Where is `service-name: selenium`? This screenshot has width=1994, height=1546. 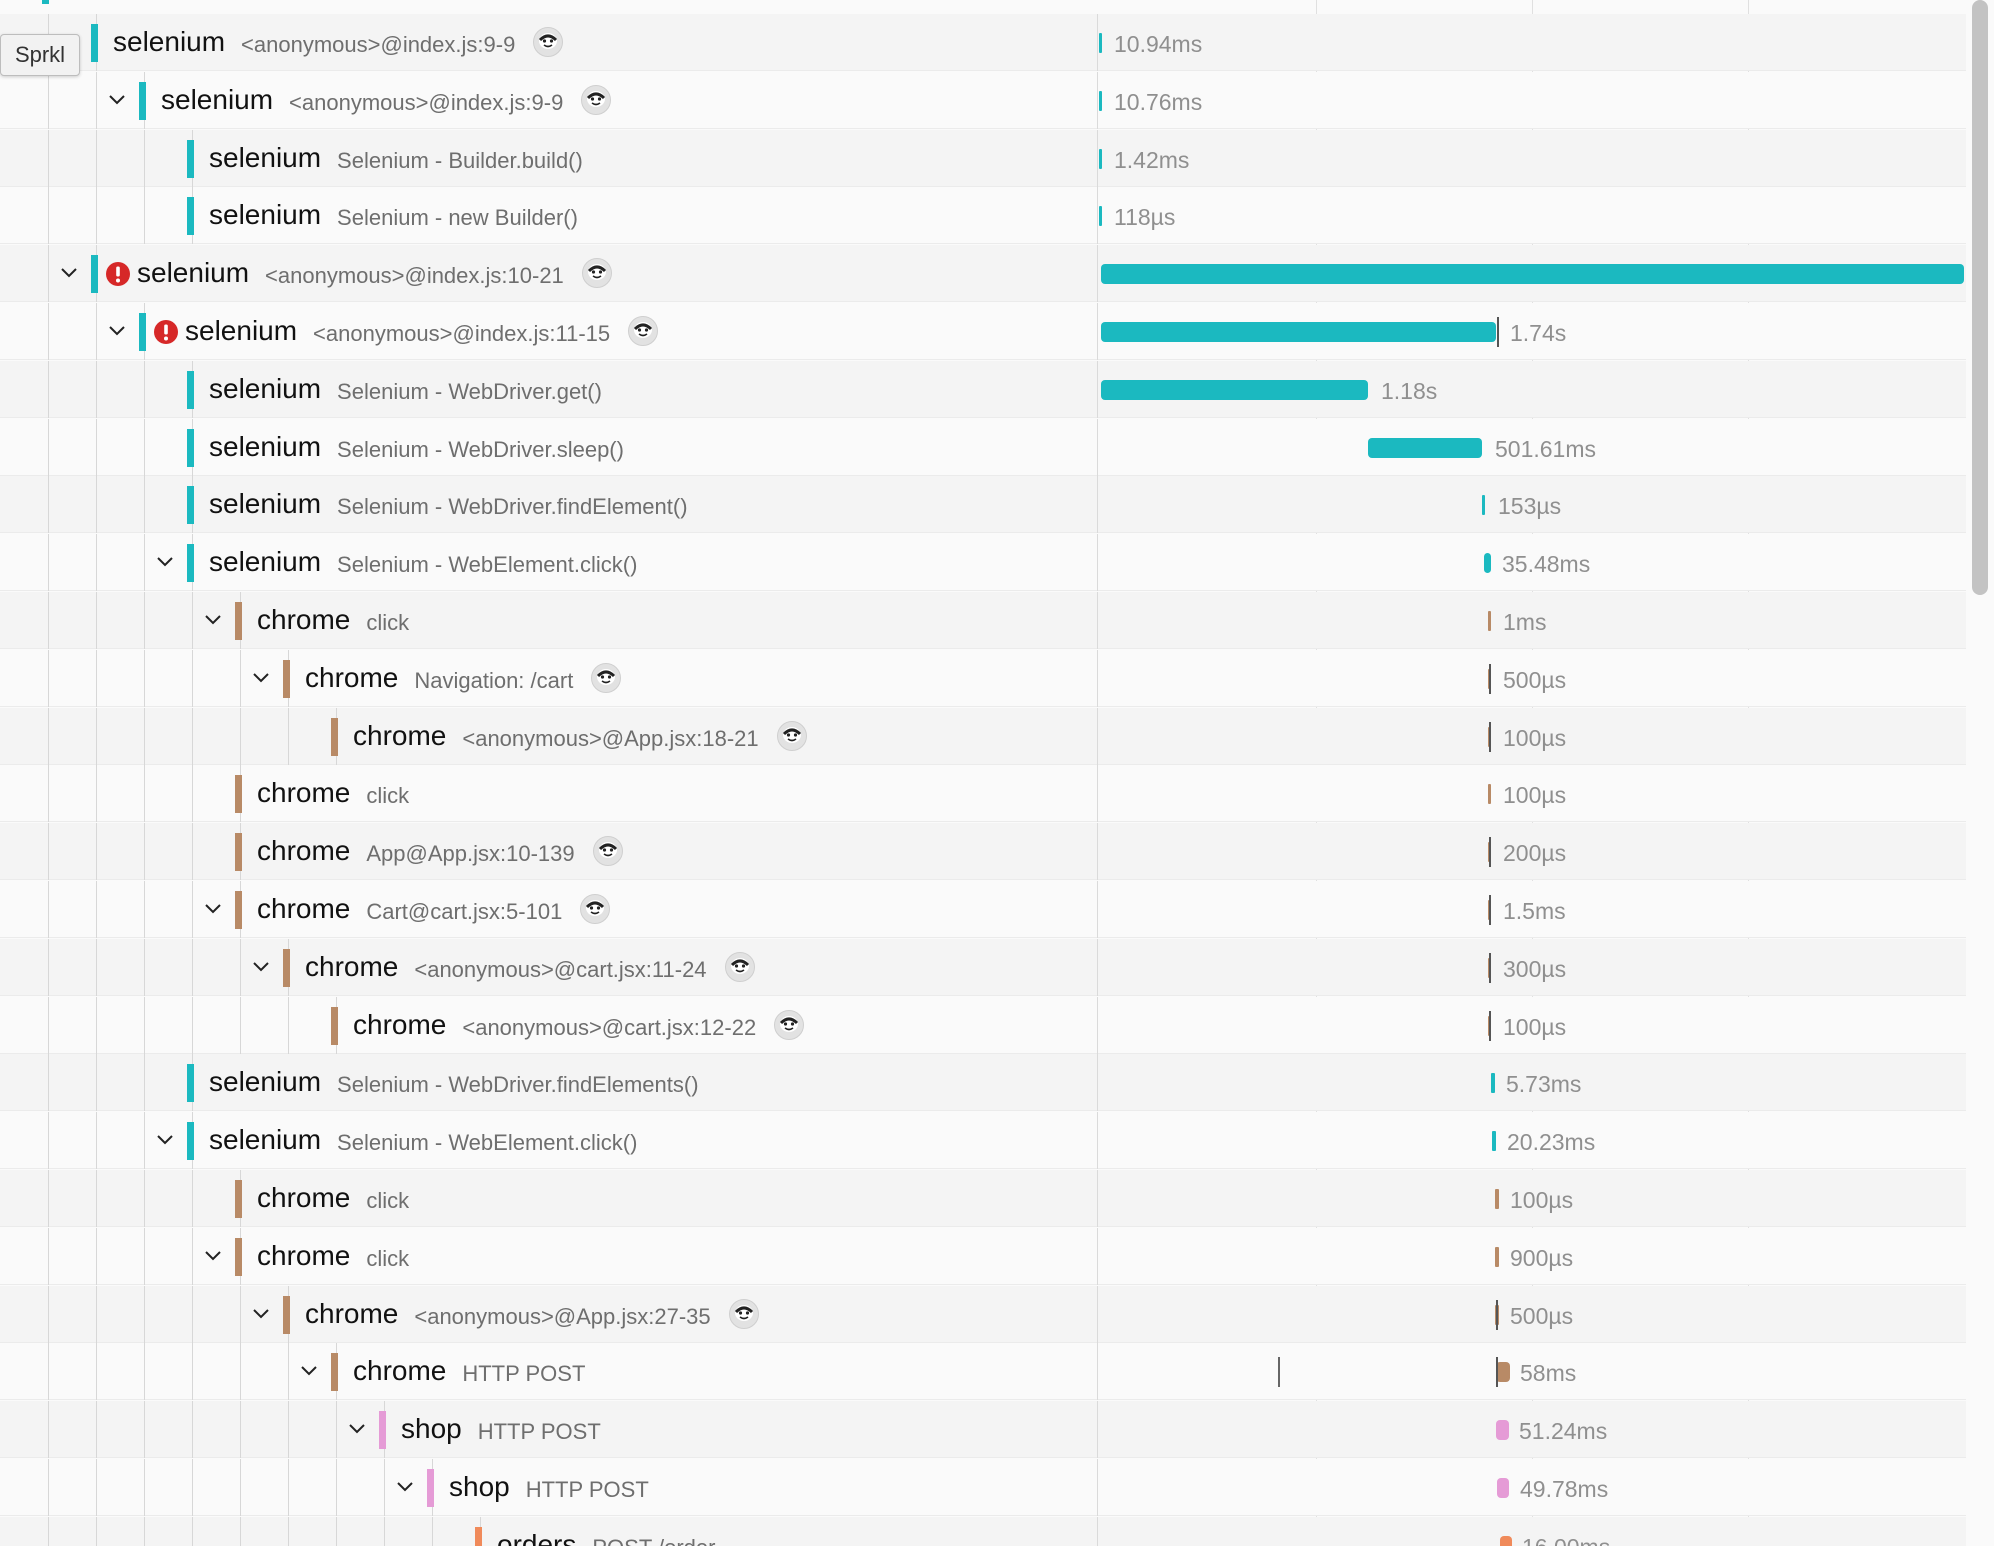 service-name: selenium is located at coordinates (265, 215).